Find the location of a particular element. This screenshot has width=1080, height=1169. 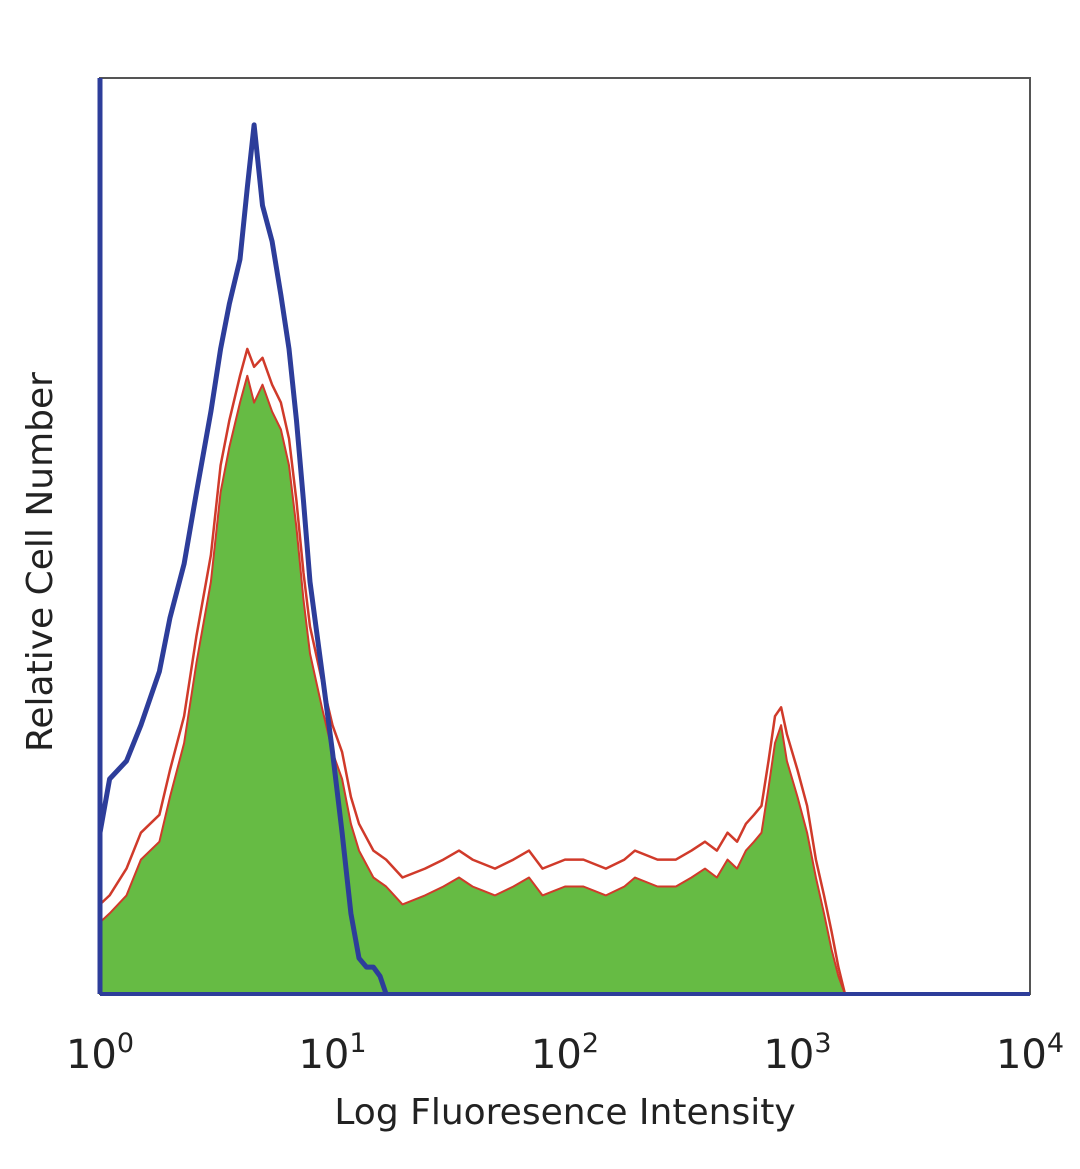

x-tick-label-0: 10⁰ is located at coordinates (100, 1053).